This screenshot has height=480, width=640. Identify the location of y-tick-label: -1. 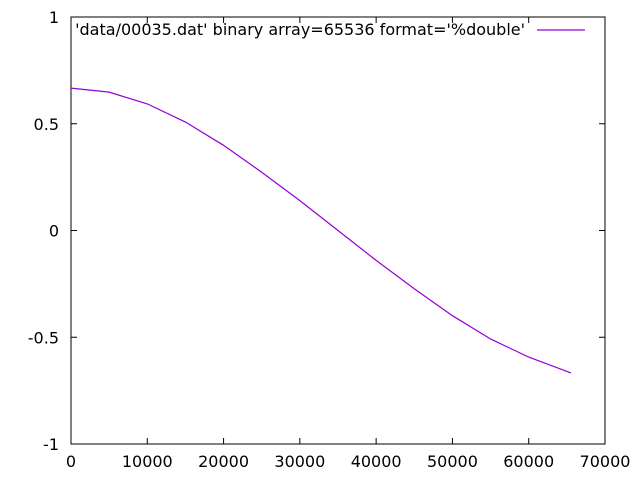
(51, 444).